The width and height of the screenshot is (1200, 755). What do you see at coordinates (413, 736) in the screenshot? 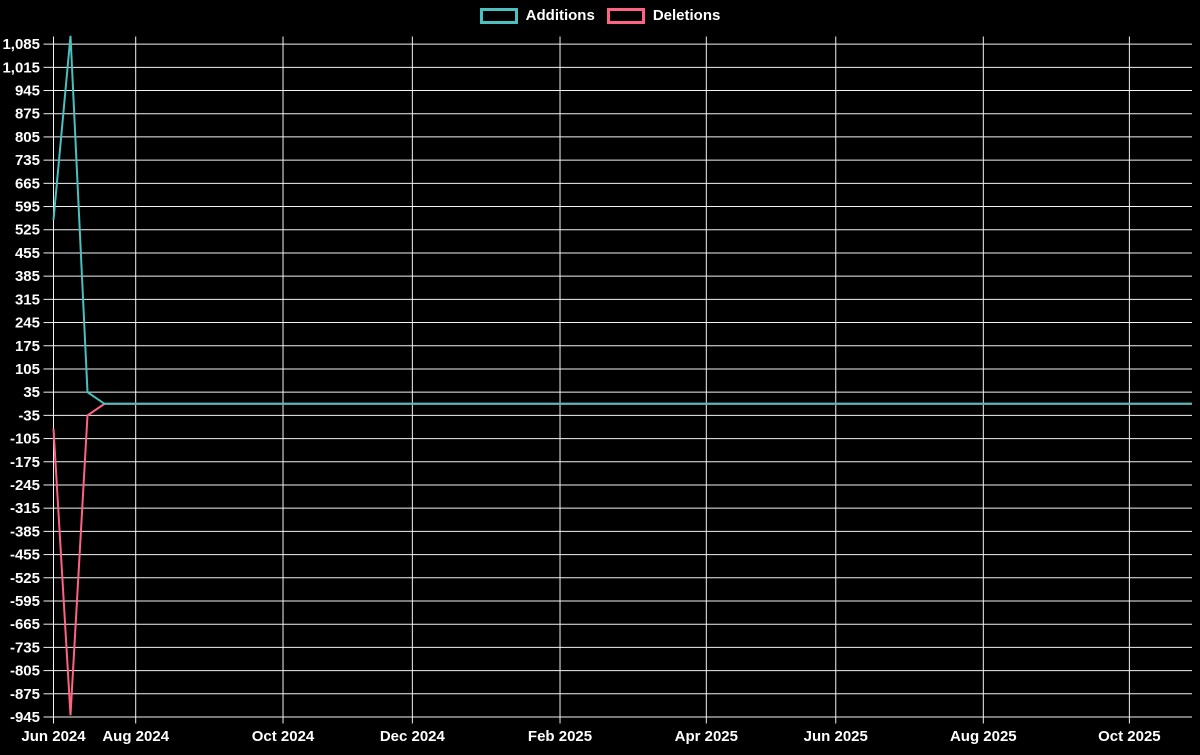
I see `x-tick-label: Dec 2024` at bounding box center [413, 736].